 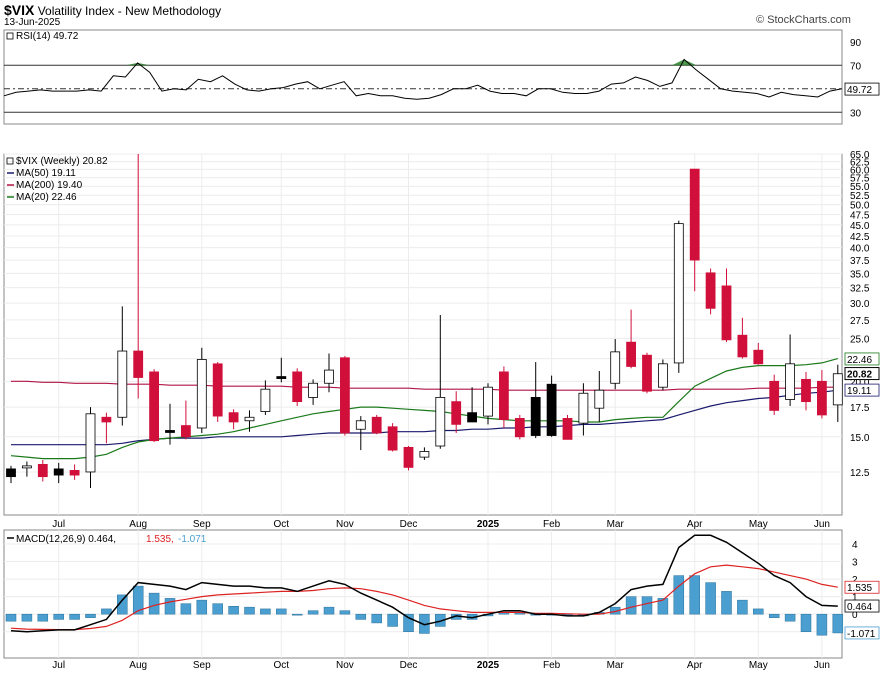 I want to click on price-axis-label: 55.0, so click(x=860, y=187).